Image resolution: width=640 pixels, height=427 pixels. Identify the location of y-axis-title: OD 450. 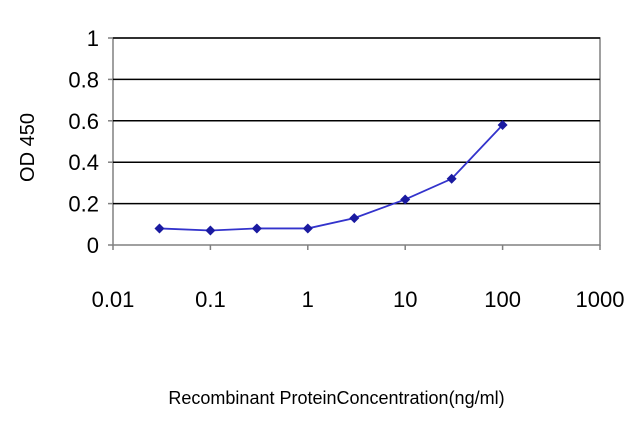
(28, 147).